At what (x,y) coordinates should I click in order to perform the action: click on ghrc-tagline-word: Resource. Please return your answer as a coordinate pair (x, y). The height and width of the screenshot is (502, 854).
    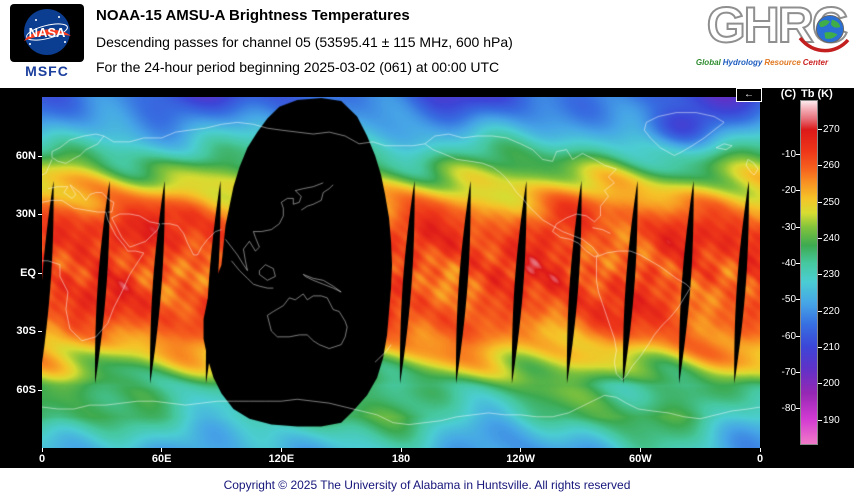
    Looking at the image, I should click on (782, 62).